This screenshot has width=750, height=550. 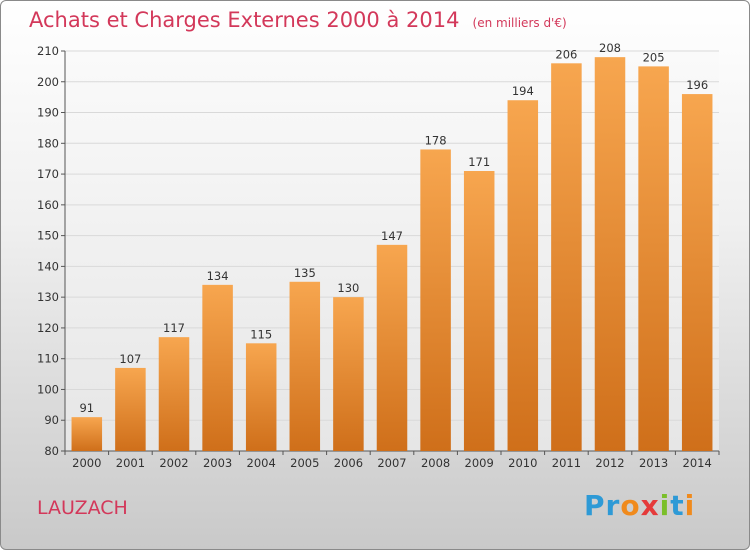 I want to click on bar-value-label: 115, so click(x=261, y=334).